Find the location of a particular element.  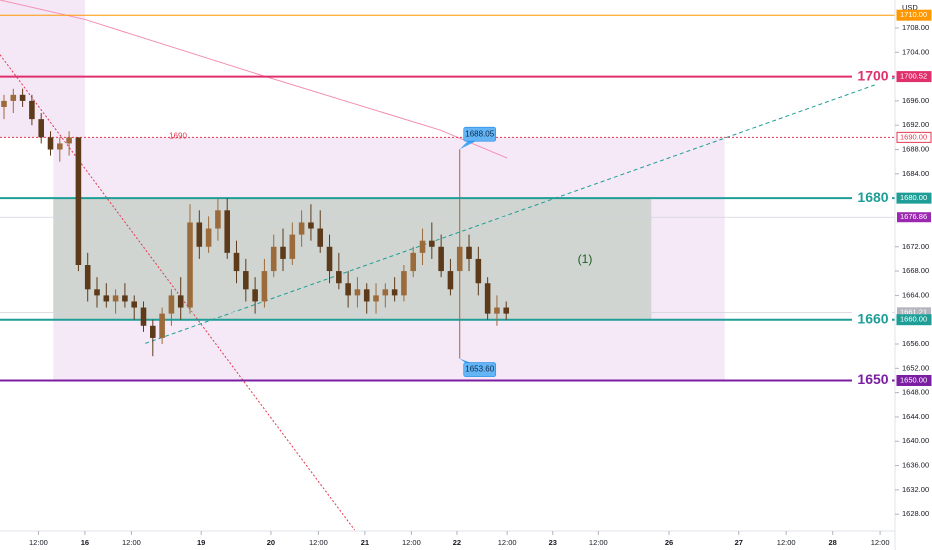

level-tag-label: 1710.00 is located at coordinates (913, 14).